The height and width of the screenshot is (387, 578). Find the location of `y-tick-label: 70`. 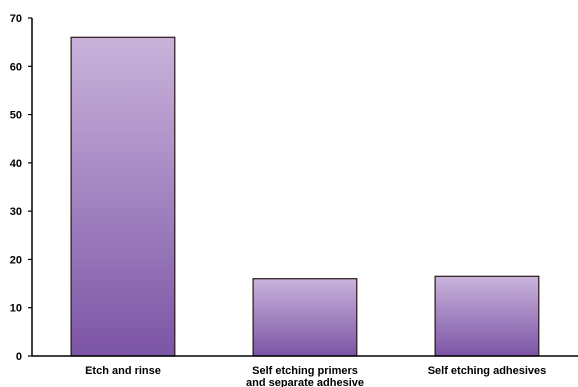

y-tick-label: 70 is located at coordinates (16, 19).